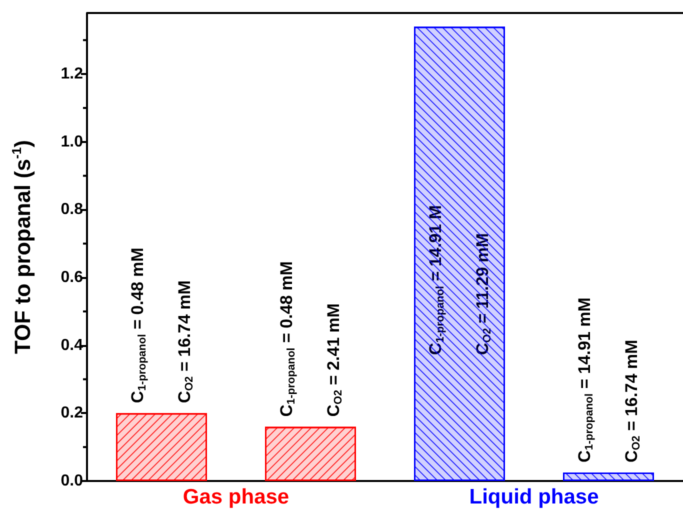  I want to click on annotation: CO2 = 11.29 mM, so click(483, 294).